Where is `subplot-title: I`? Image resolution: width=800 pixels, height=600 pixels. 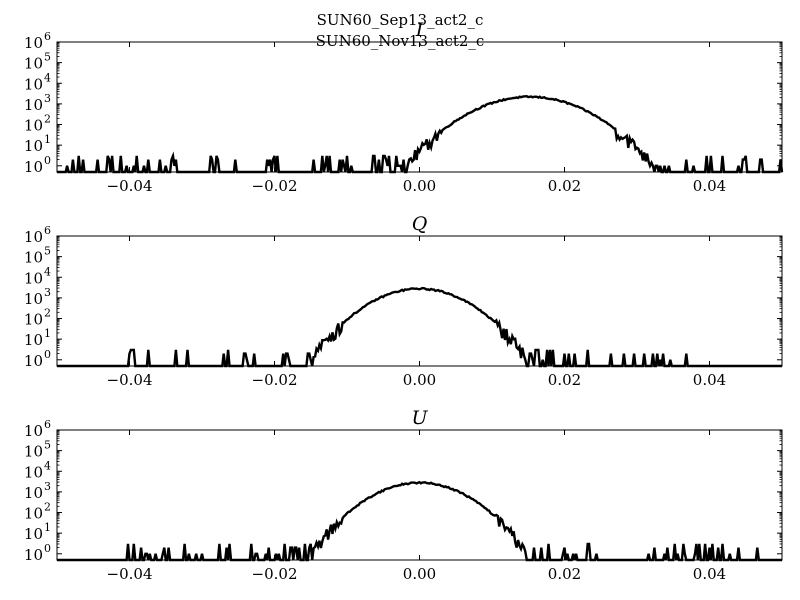
subplot-title: I is located at coordinates (419, 30).